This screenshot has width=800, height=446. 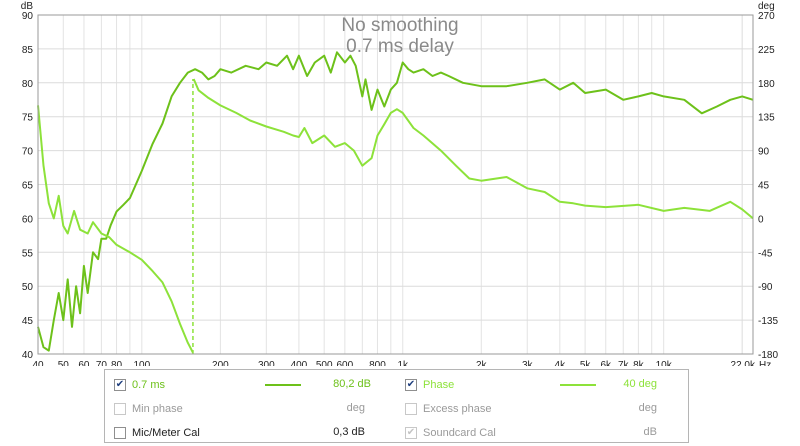 I want to click on y-tick-label: 55, so click(x=28, y=253).